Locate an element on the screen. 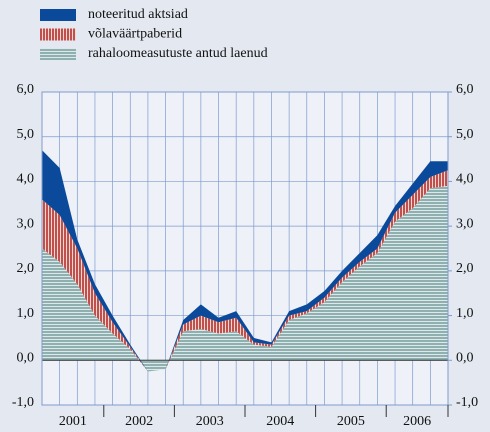  x-tick-label: 2004 is located at coordinates (280, 421).